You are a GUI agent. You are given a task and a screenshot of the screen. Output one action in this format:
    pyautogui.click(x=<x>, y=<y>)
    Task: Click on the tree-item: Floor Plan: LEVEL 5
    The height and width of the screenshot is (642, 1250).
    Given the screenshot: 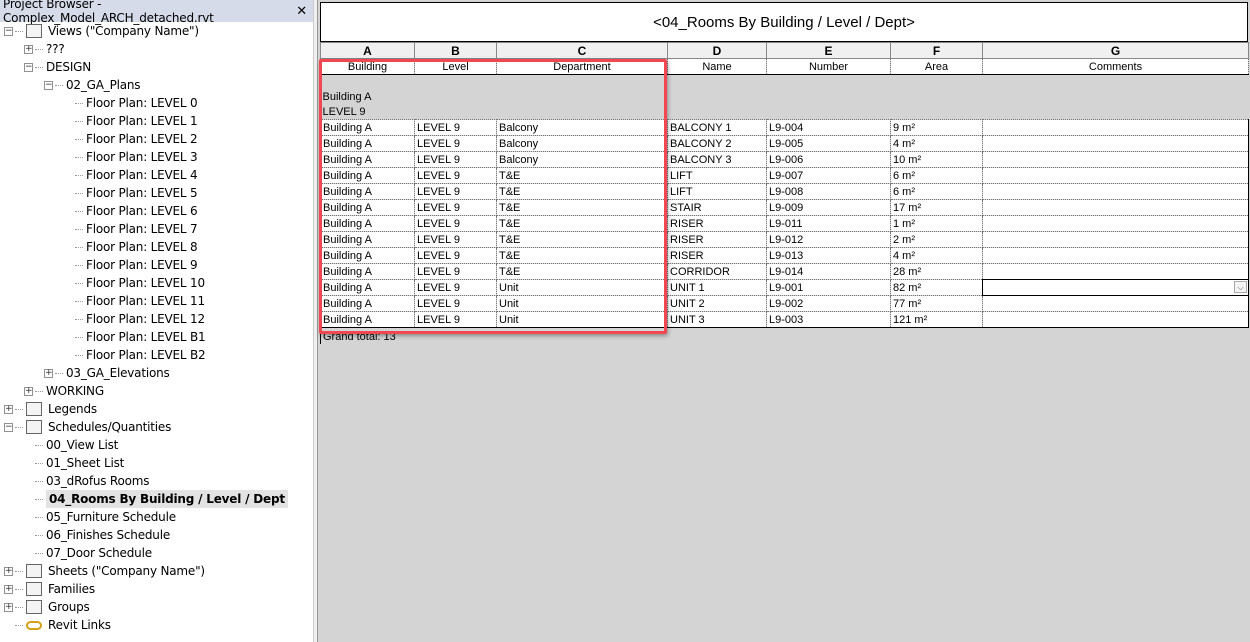 What is the action you would take?
    pyautogui.click(x=131, y=193)
    